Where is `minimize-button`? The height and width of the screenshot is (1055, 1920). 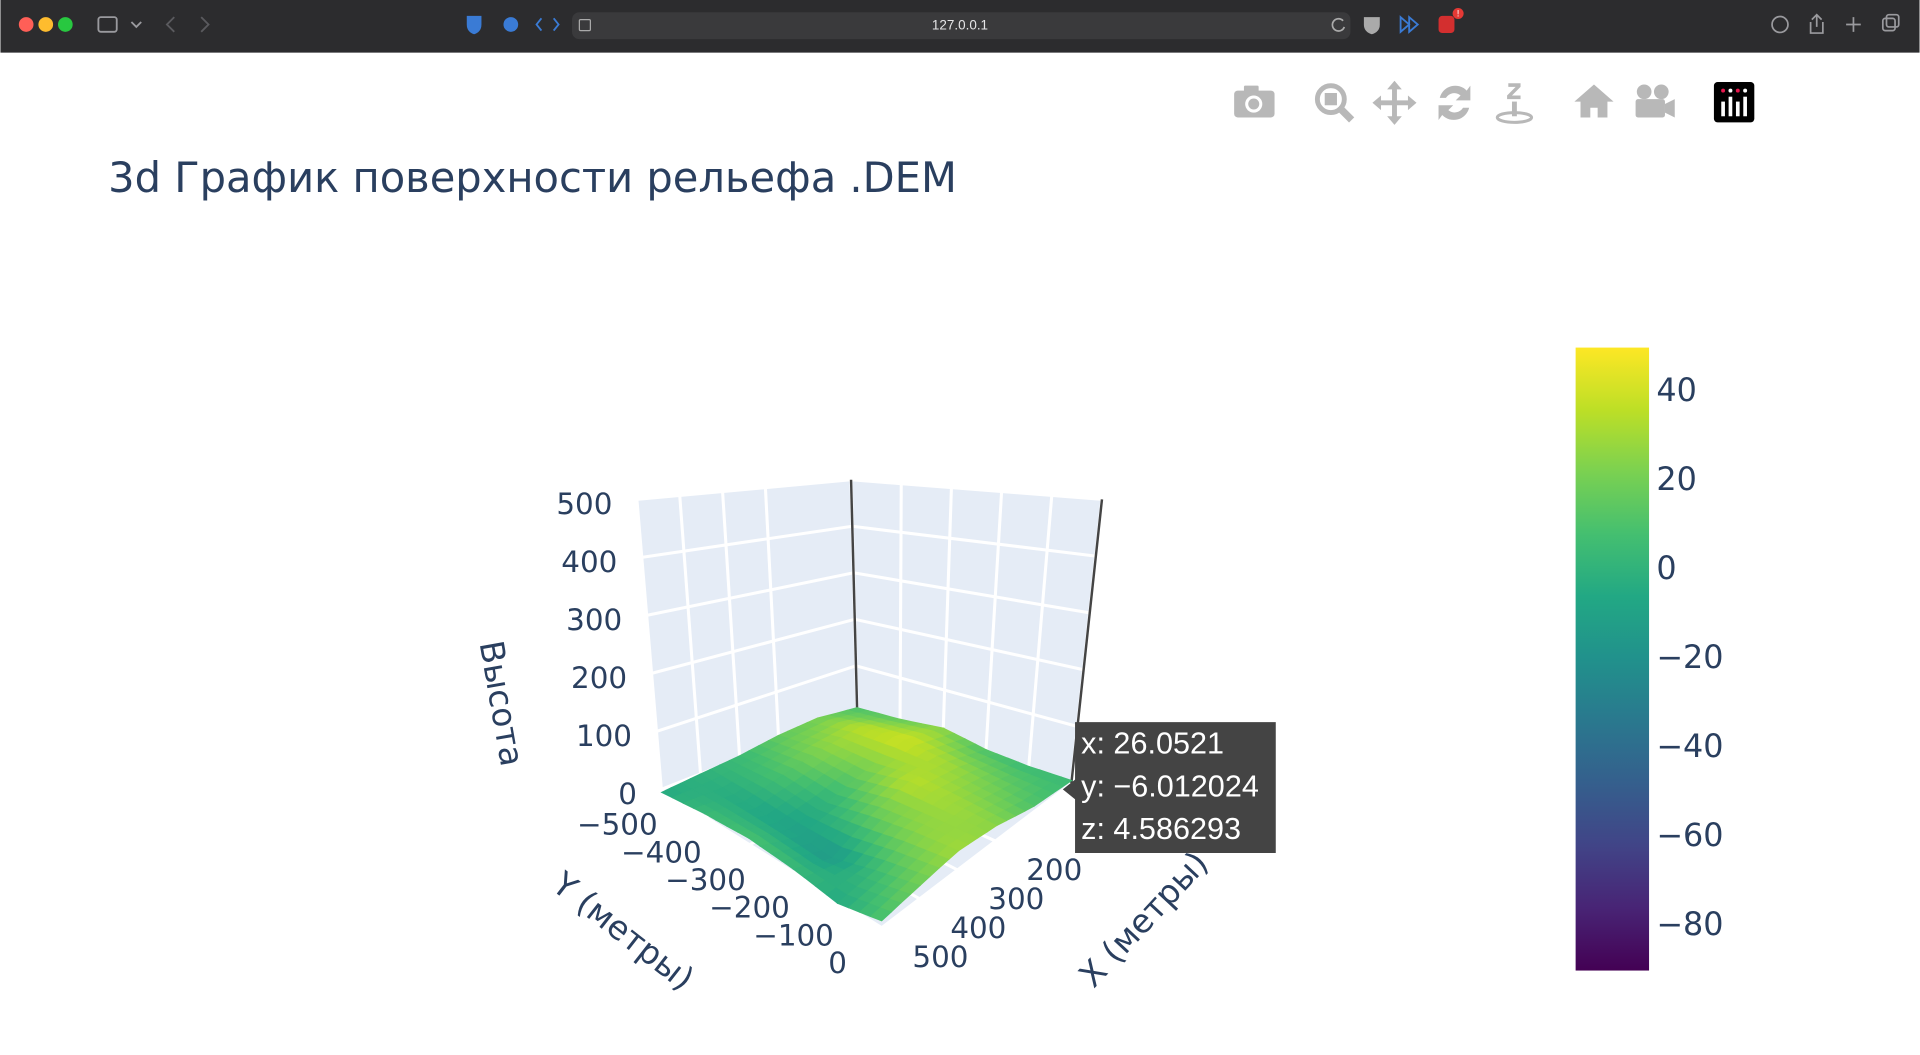 minimize-button is located at coordinates (46, 24).